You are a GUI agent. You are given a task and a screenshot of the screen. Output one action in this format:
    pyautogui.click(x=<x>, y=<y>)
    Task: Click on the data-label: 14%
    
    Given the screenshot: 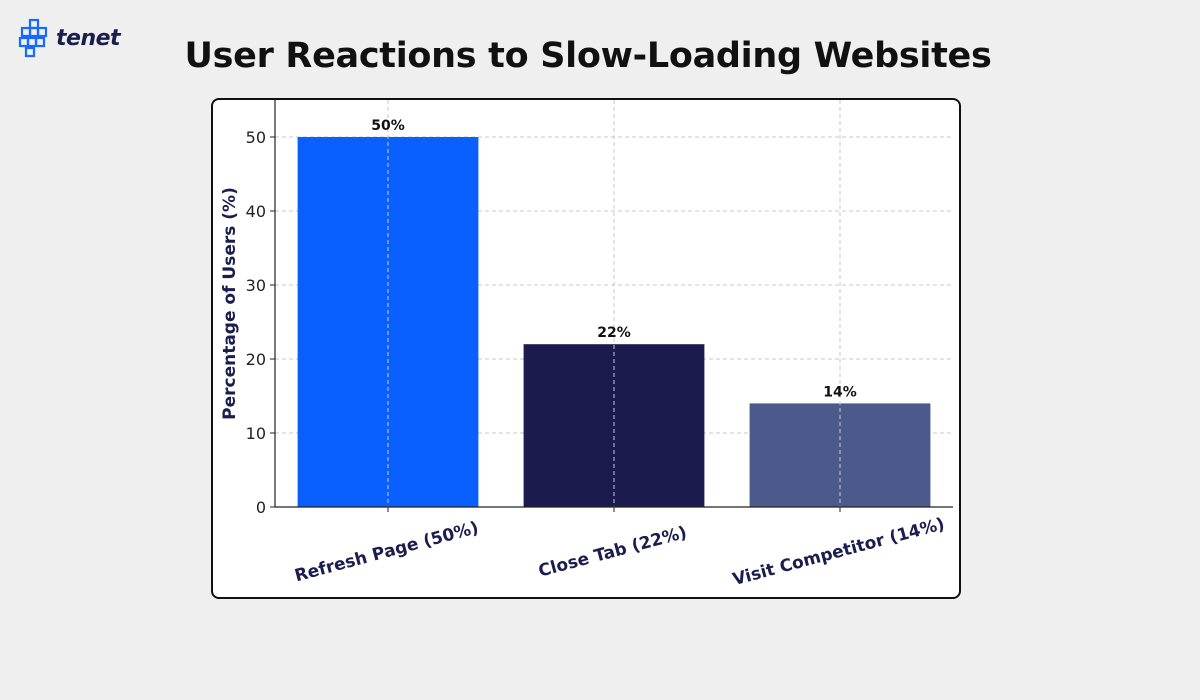 What is the action you would take?
    pyautogui.click(x=840, y=392)
    